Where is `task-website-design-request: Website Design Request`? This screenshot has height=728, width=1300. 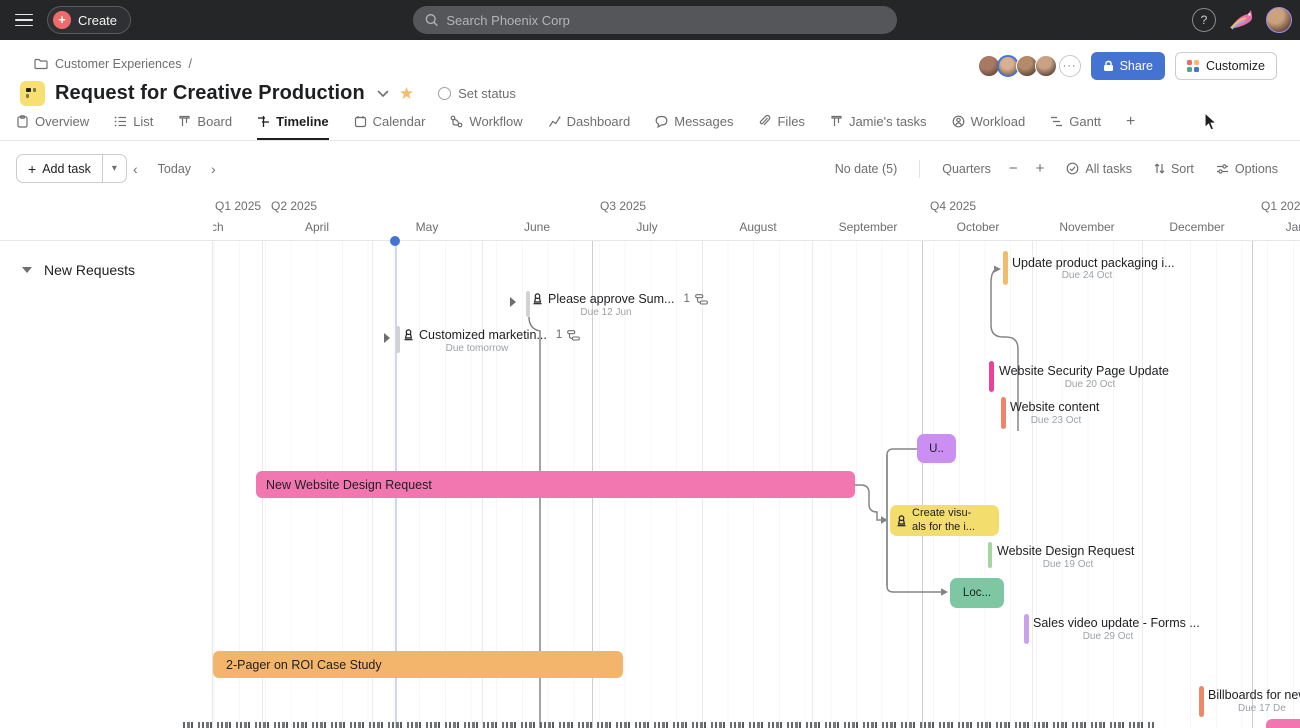
task-website-design-request: Website Design Request is located at coordinates (1066, 551).